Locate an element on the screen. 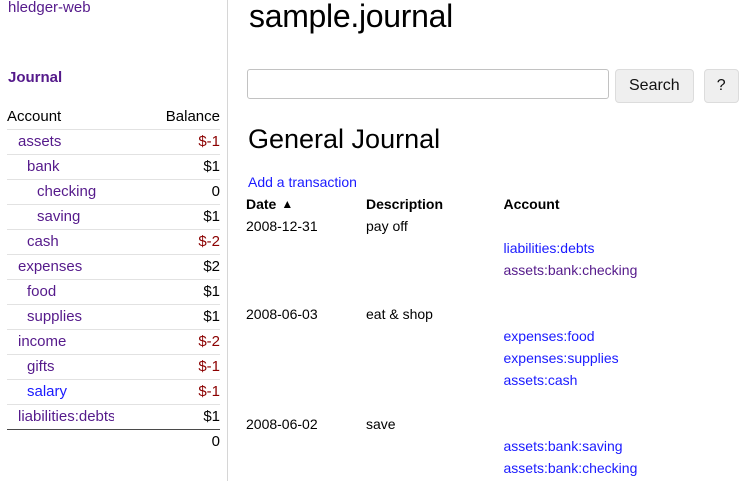  transaction-row: 2008-12-31 pay off is located at coordinates (494, 227).